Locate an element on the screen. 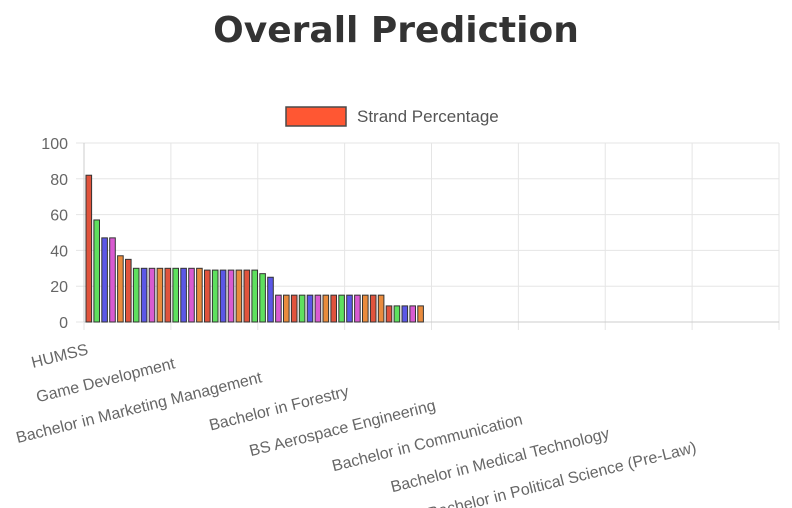 This screenshot has width=792, height=508. y-tick-label: 80 is located at coordinates (59, 180).